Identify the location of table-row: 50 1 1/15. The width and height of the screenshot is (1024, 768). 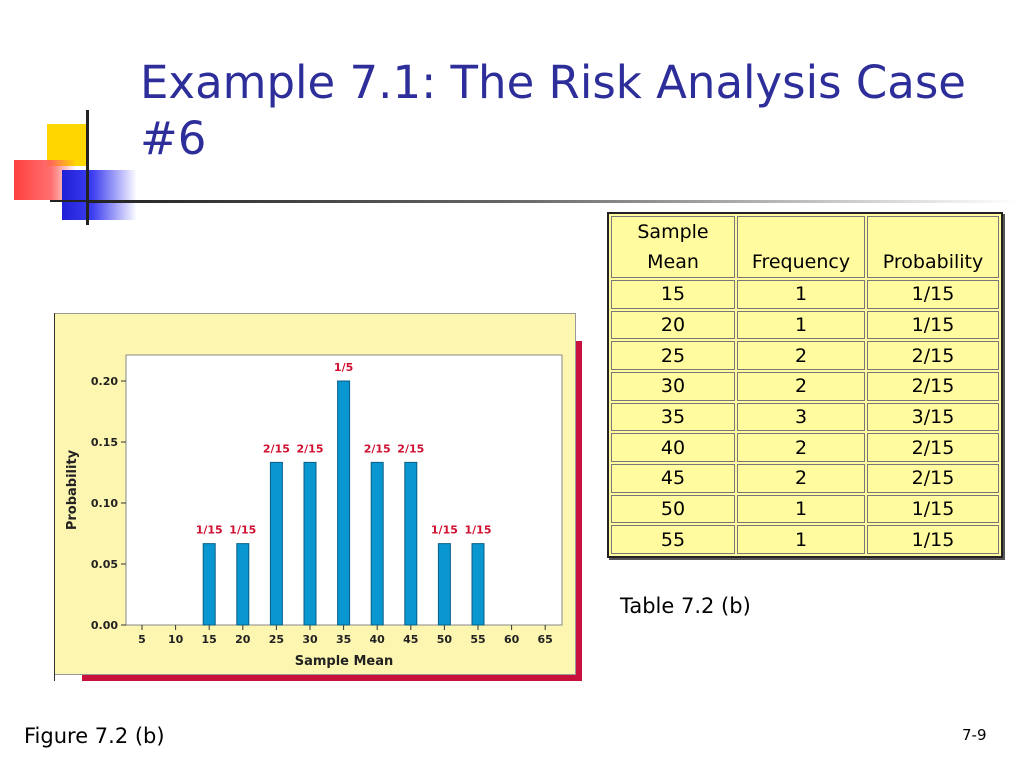
(805, 509).